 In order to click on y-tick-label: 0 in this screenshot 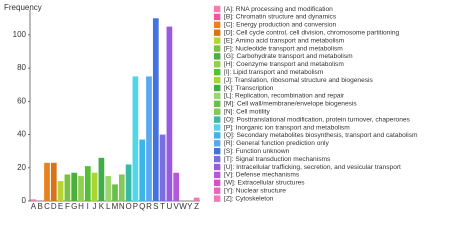, I will do `click(24, 200)`.